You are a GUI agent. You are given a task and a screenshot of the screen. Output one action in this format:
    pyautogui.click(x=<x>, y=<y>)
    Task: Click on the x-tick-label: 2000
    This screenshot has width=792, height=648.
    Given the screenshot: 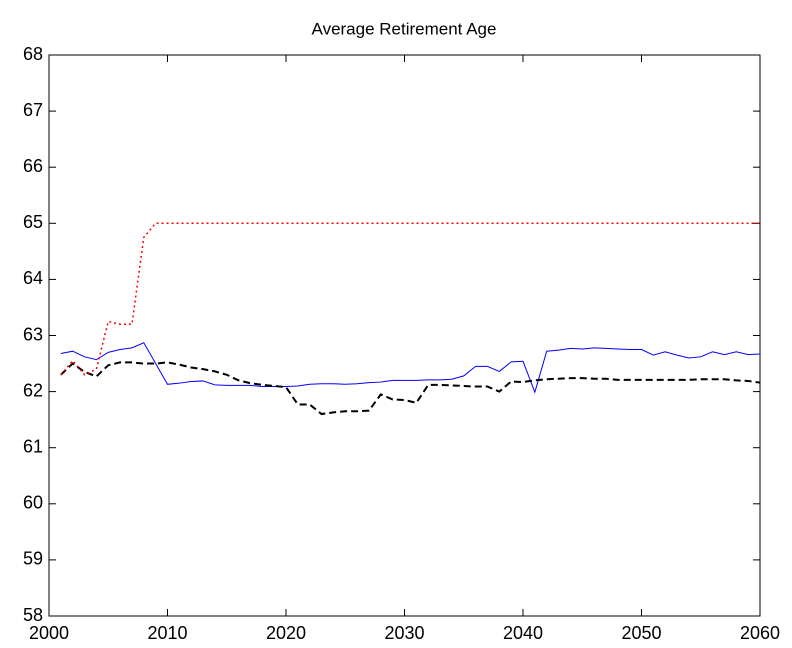 What is the action you would take?
    pyautogui.click(x=49, y=633)
    